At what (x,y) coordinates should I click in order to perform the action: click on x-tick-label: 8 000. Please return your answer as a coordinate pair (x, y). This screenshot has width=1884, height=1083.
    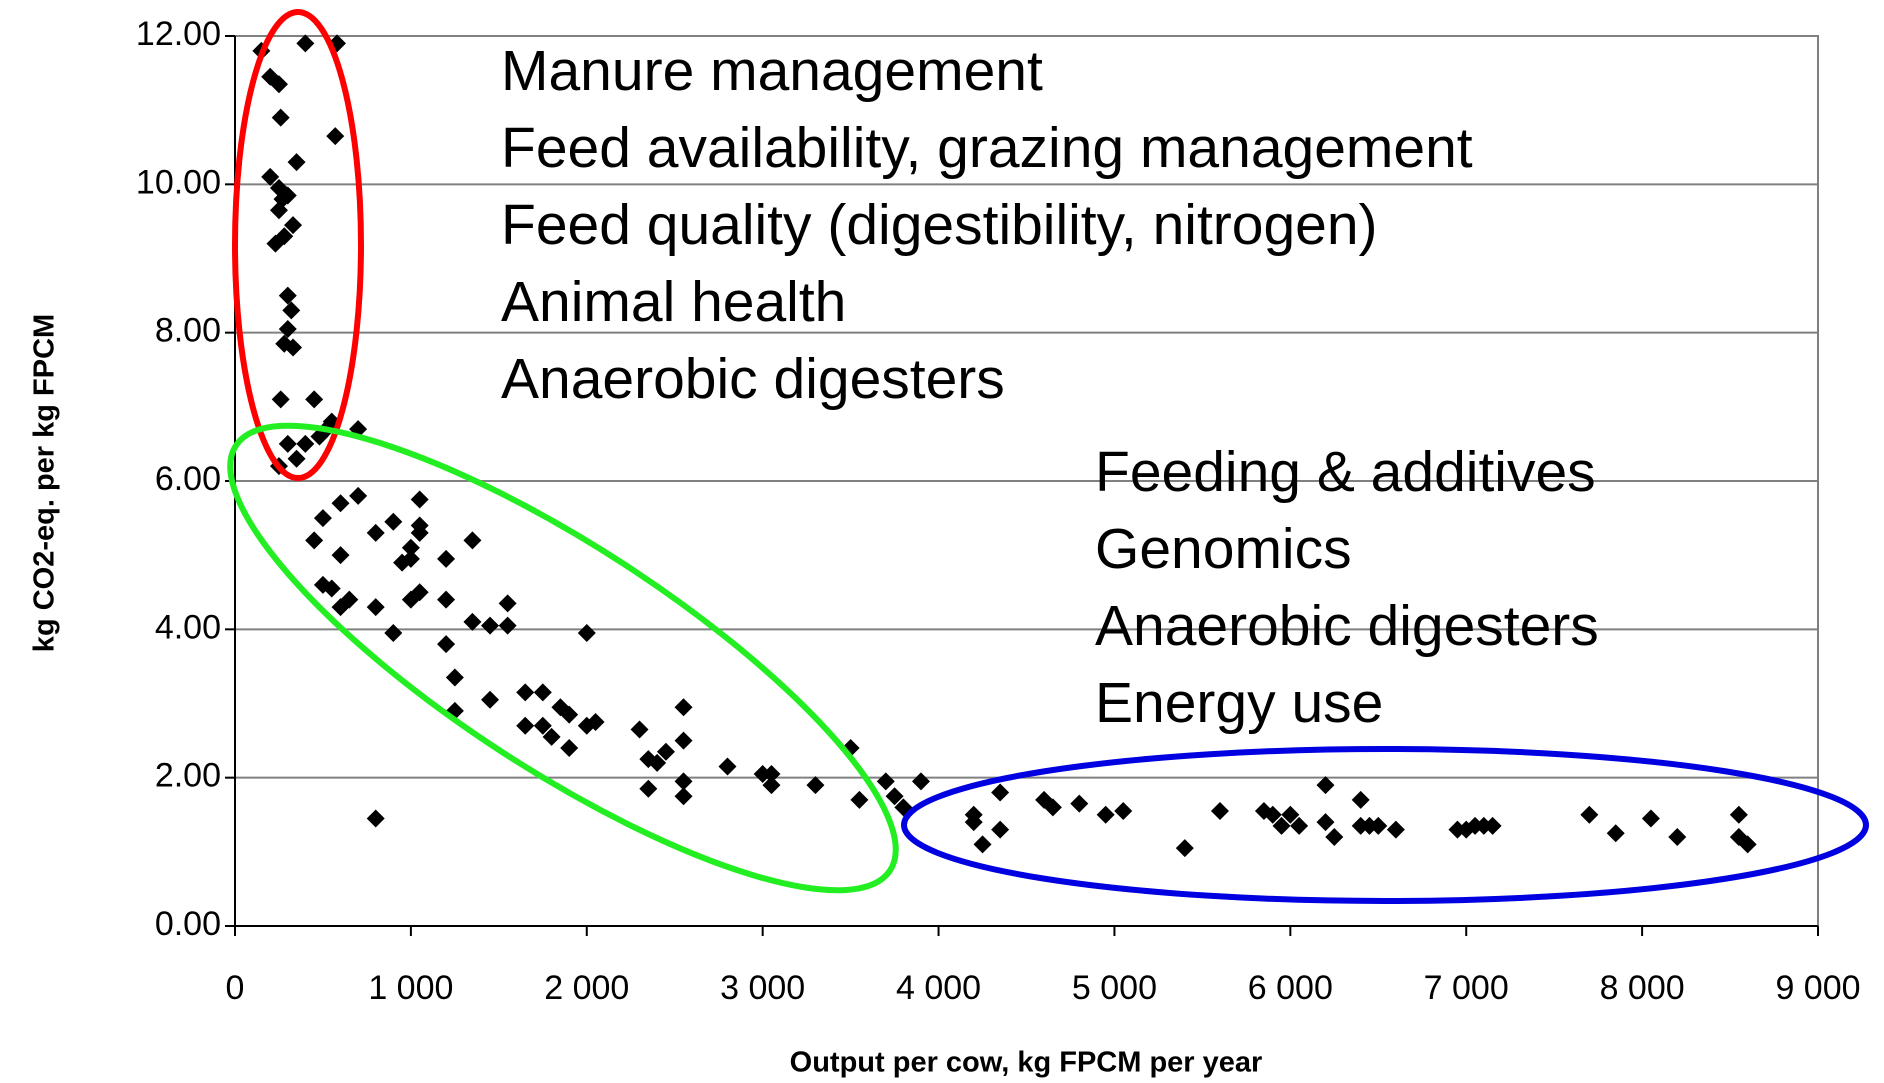
    Looking at the image, I should click on (1642, 988).